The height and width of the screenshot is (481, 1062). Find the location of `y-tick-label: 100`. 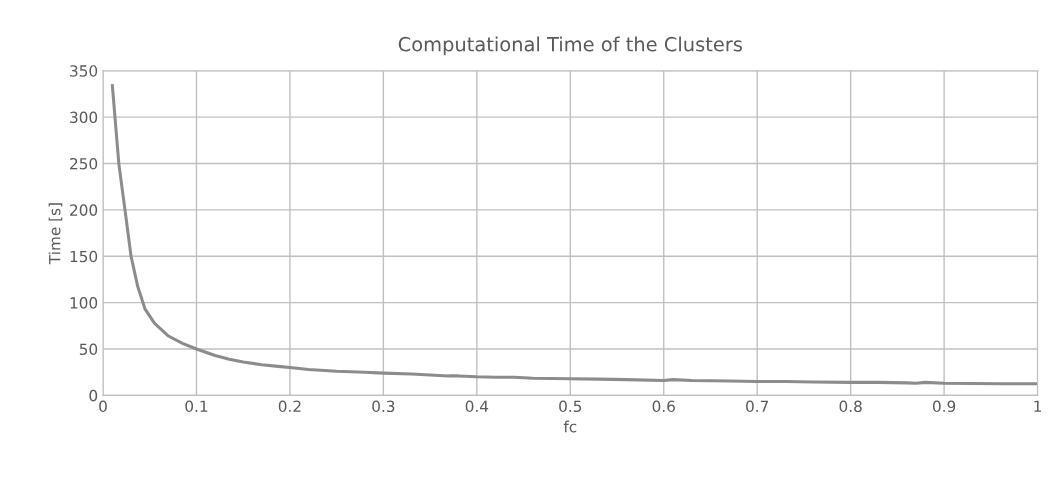

y-tick-label: 100 is located at coordinates (84, 303).